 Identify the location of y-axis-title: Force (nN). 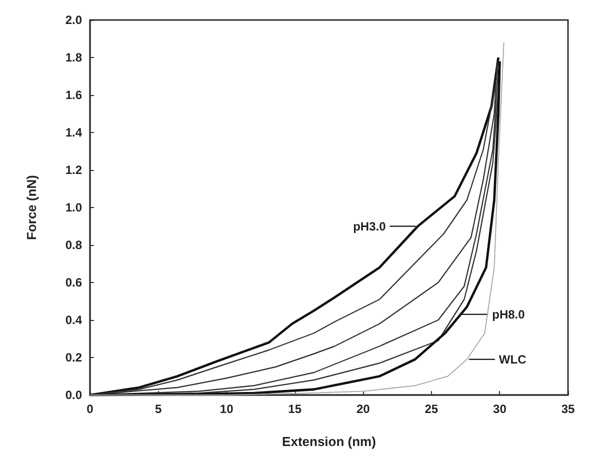
(31, 207).